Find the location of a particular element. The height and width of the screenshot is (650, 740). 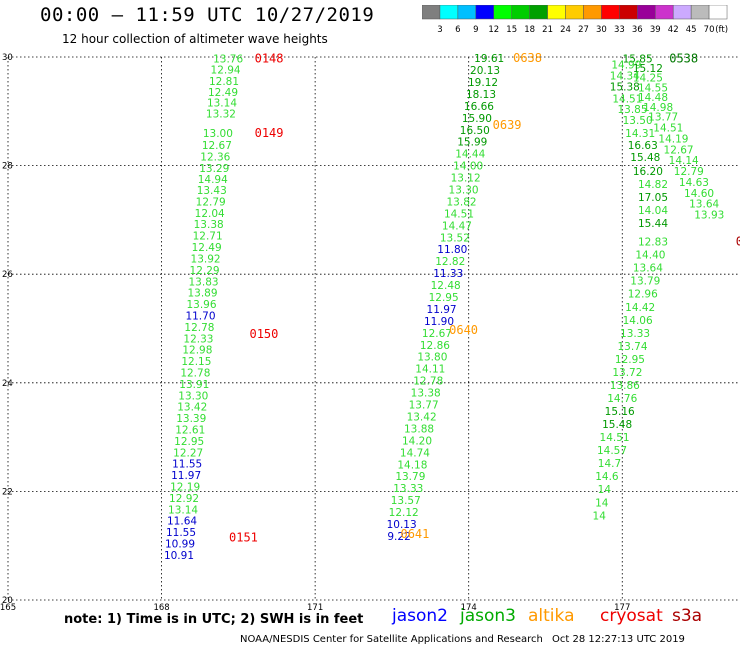

wave-height-value: 12.48 is located at coordinates (446, 286).